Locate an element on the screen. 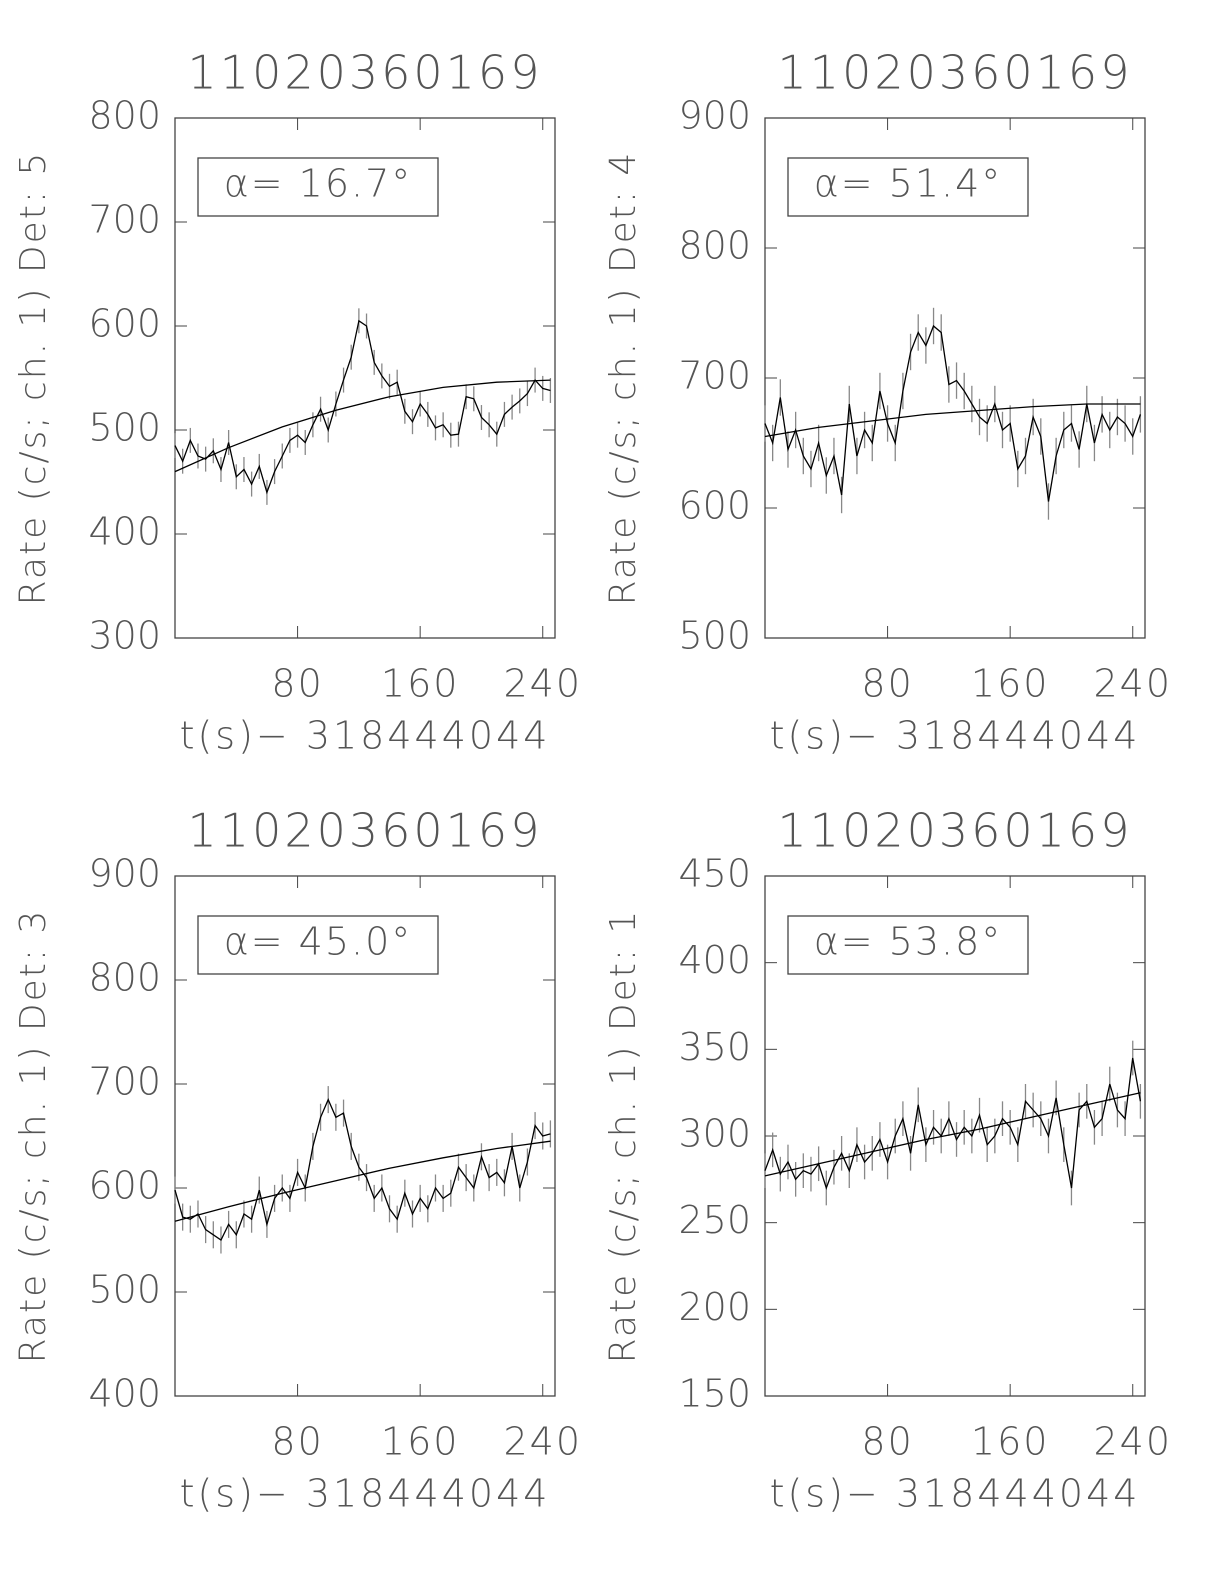 This screenshot has width=1224, height=1588. y-axis-label: Rate (c/s; ch. 1) Det: 3 is located at coordinates (33, 1136).